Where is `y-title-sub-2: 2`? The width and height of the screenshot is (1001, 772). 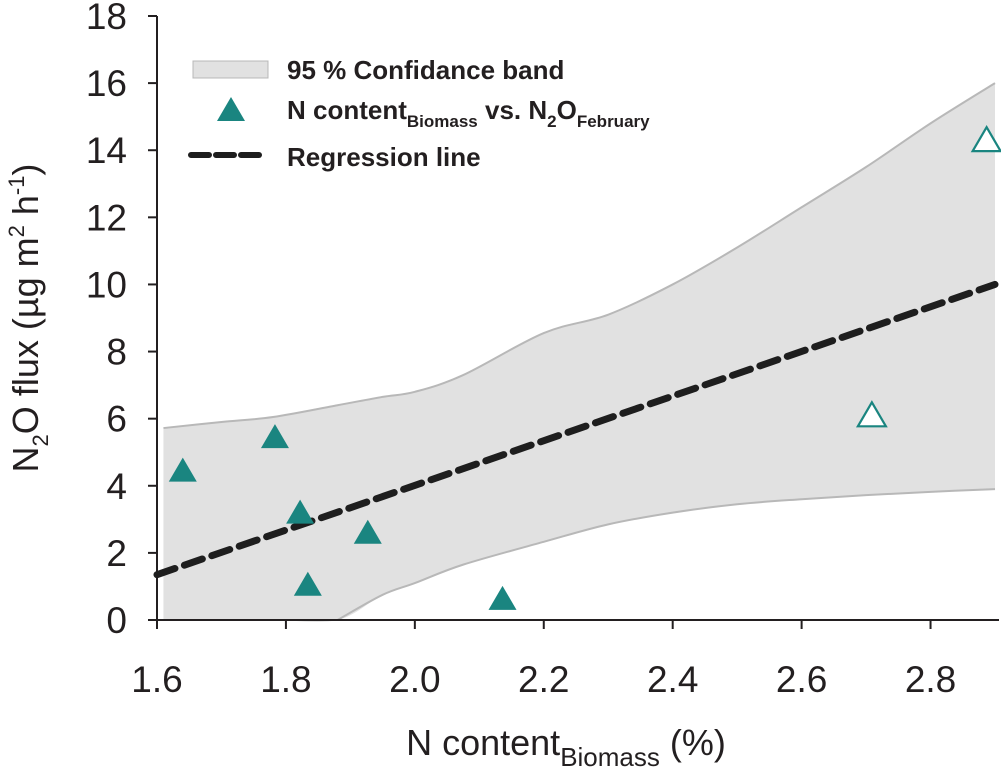 y-title-sub-2: 2 is located at coordinates (40, 440).